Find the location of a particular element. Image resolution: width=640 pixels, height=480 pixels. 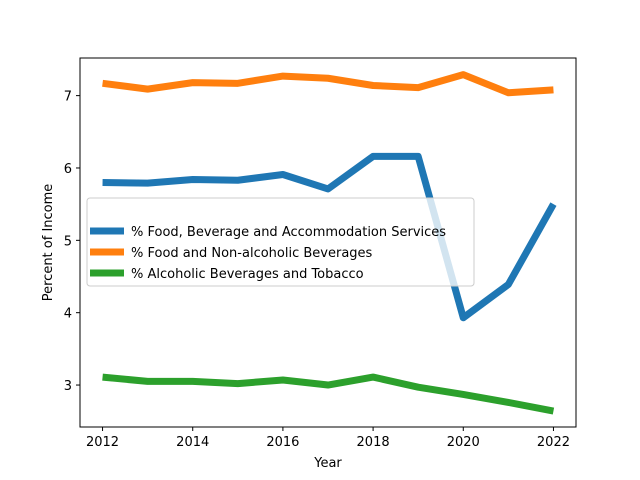

x-tick-label: 2012 is located at coordinates (102, 442).